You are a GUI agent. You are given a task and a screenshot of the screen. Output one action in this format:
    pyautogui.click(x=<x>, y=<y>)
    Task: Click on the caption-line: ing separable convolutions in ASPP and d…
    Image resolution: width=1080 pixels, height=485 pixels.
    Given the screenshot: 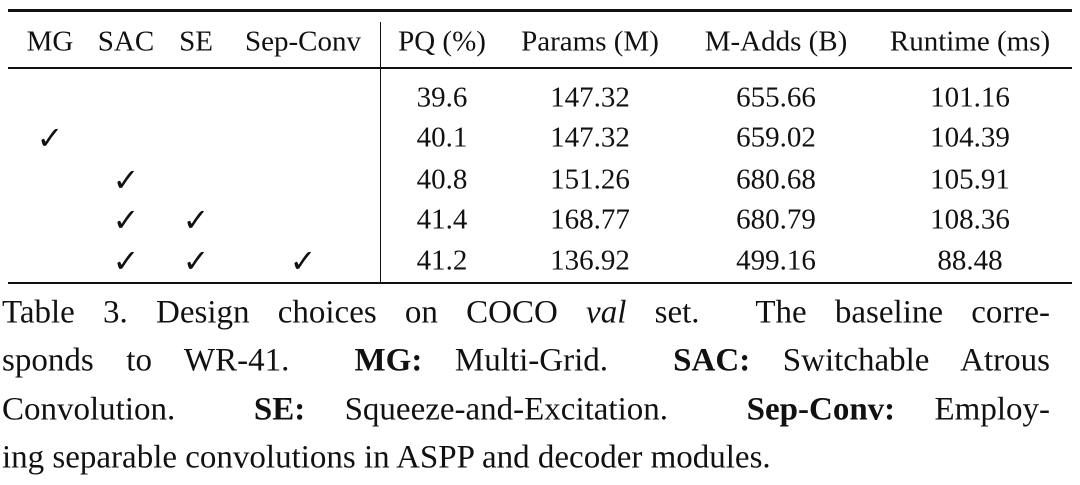 What is the action you would take?
    pyautogui.click(x=526, y=458)
    